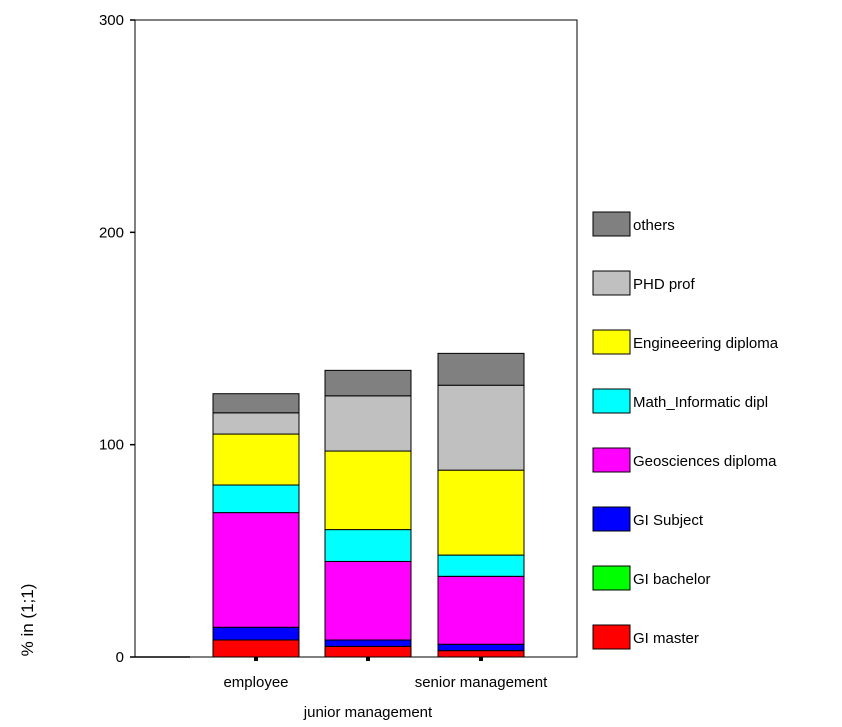 The image size is (842, 727). What do you see at coordinates (27, 620) in the screenshot?
I see `y-axis-label: % in (1;1)` at bounding box center [27, 620].